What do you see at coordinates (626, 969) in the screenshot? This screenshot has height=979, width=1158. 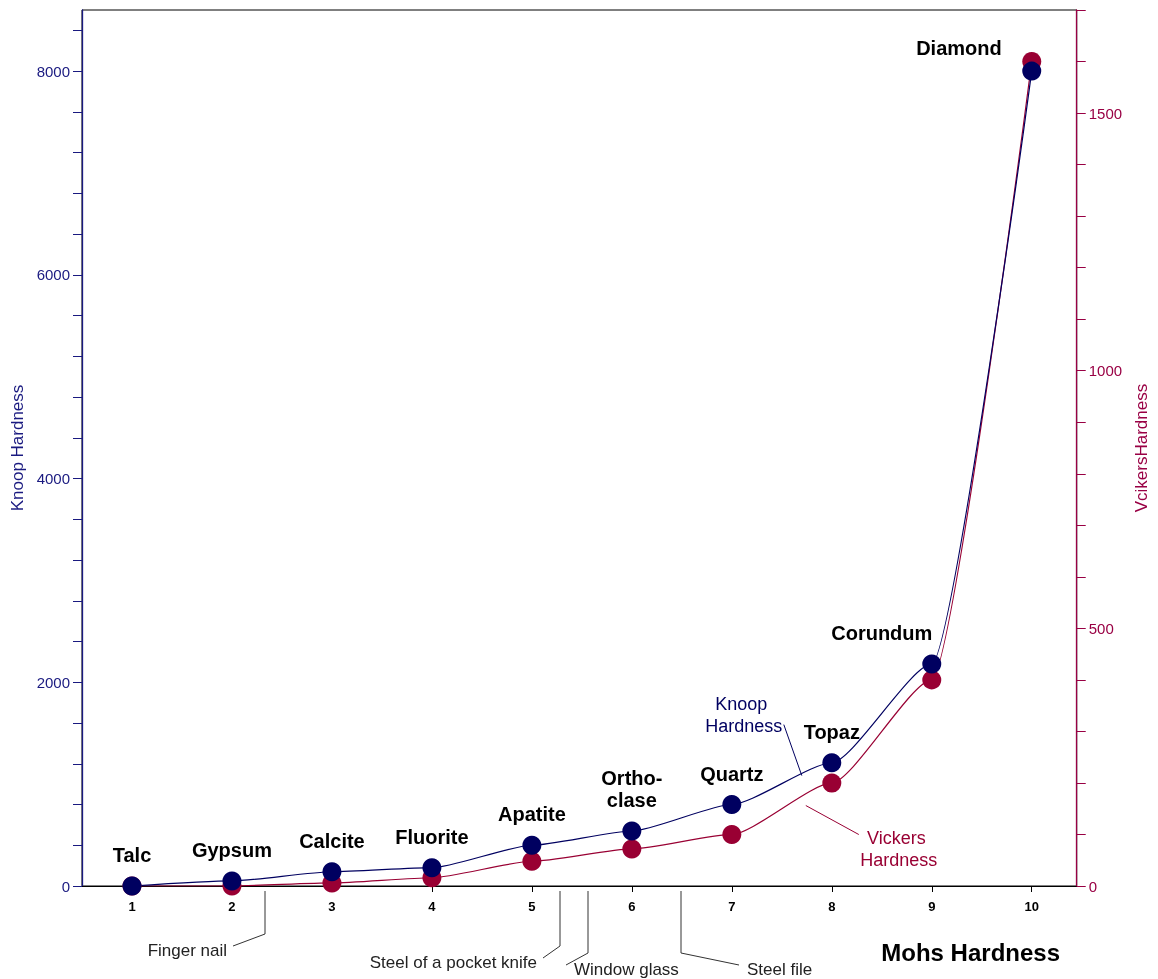 I see `text: Window glass` at bounding box center [626, 969].